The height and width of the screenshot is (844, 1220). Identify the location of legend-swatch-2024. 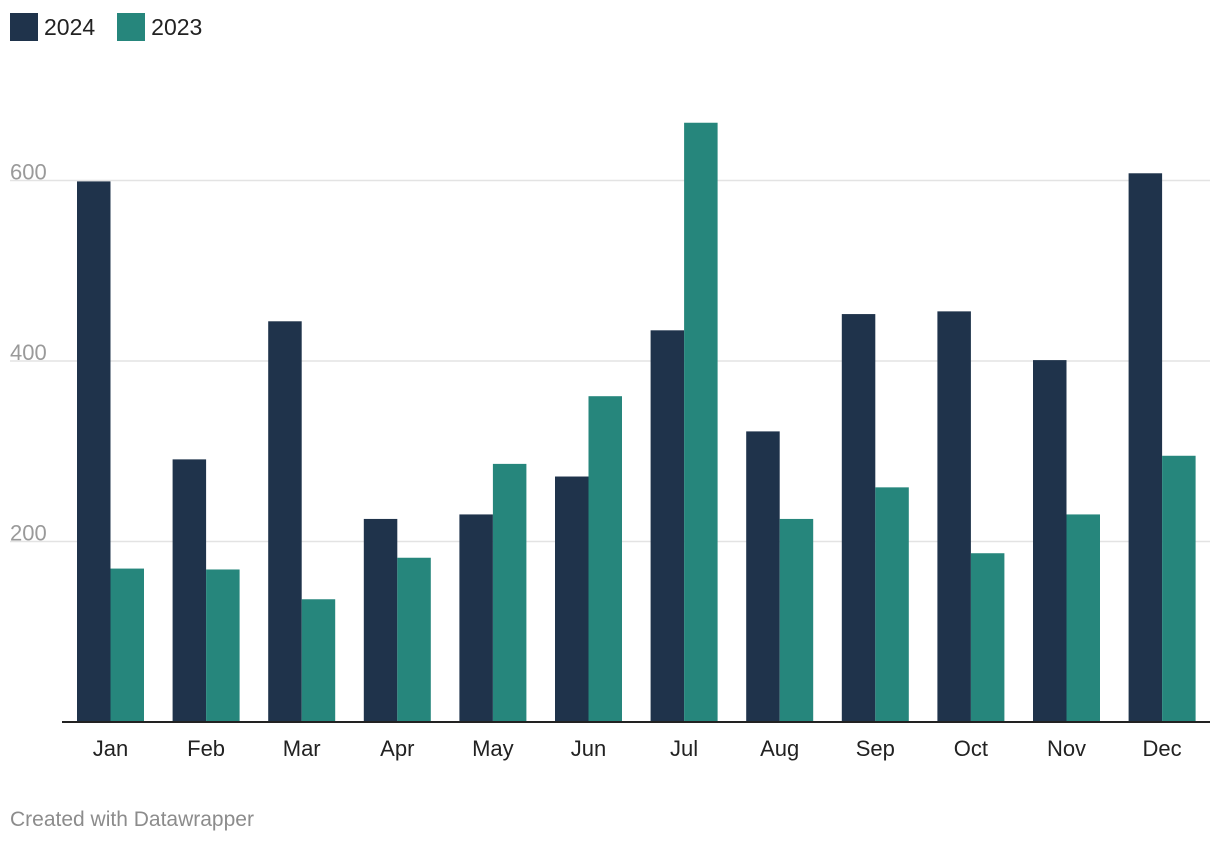
(24, 27).